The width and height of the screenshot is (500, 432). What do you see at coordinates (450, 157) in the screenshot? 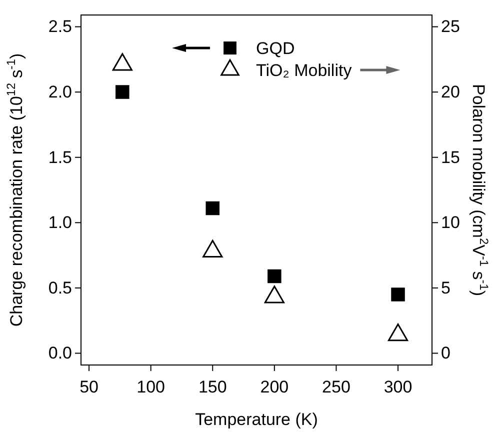
I see `y2-tick-label: 15` at bounding box center [450, 157].